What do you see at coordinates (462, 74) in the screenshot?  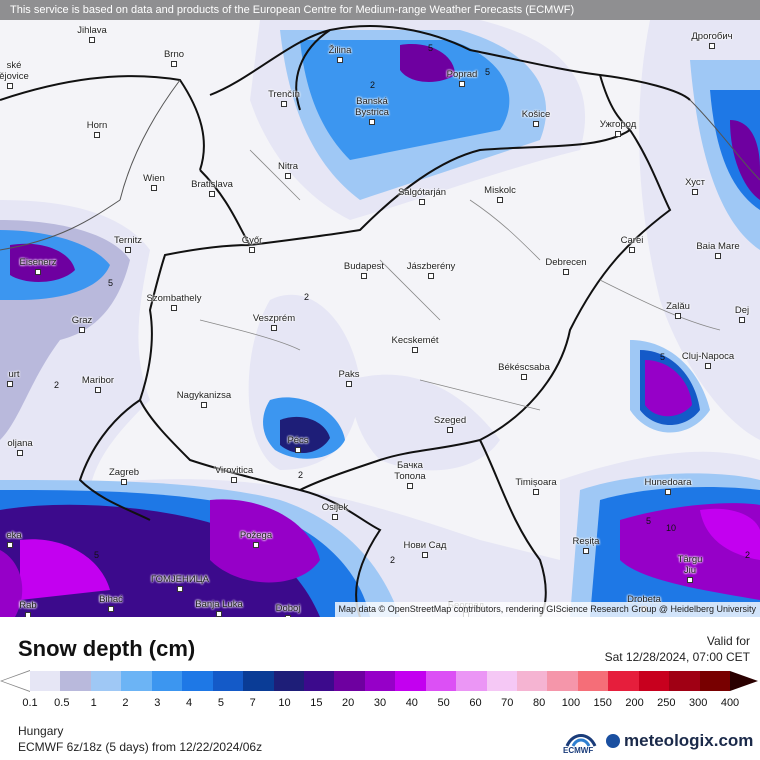 I see `city-label: Poprad` at bounding box center [462, 74].